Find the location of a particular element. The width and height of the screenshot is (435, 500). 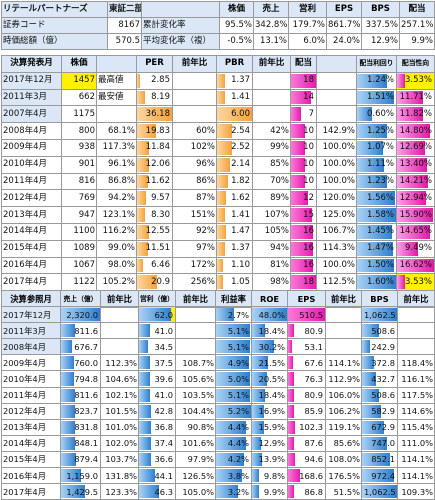

div-yield-cell: 1.60% is located at coordinates (376, 282).